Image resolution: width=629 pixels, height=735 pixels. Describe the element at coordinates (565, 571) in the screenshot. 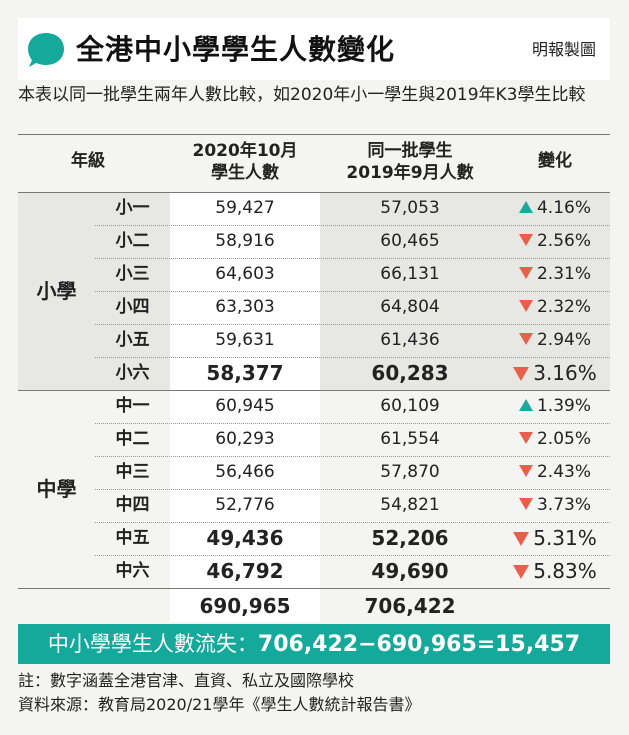

I see `row-change-value: 5.83%` at that location.